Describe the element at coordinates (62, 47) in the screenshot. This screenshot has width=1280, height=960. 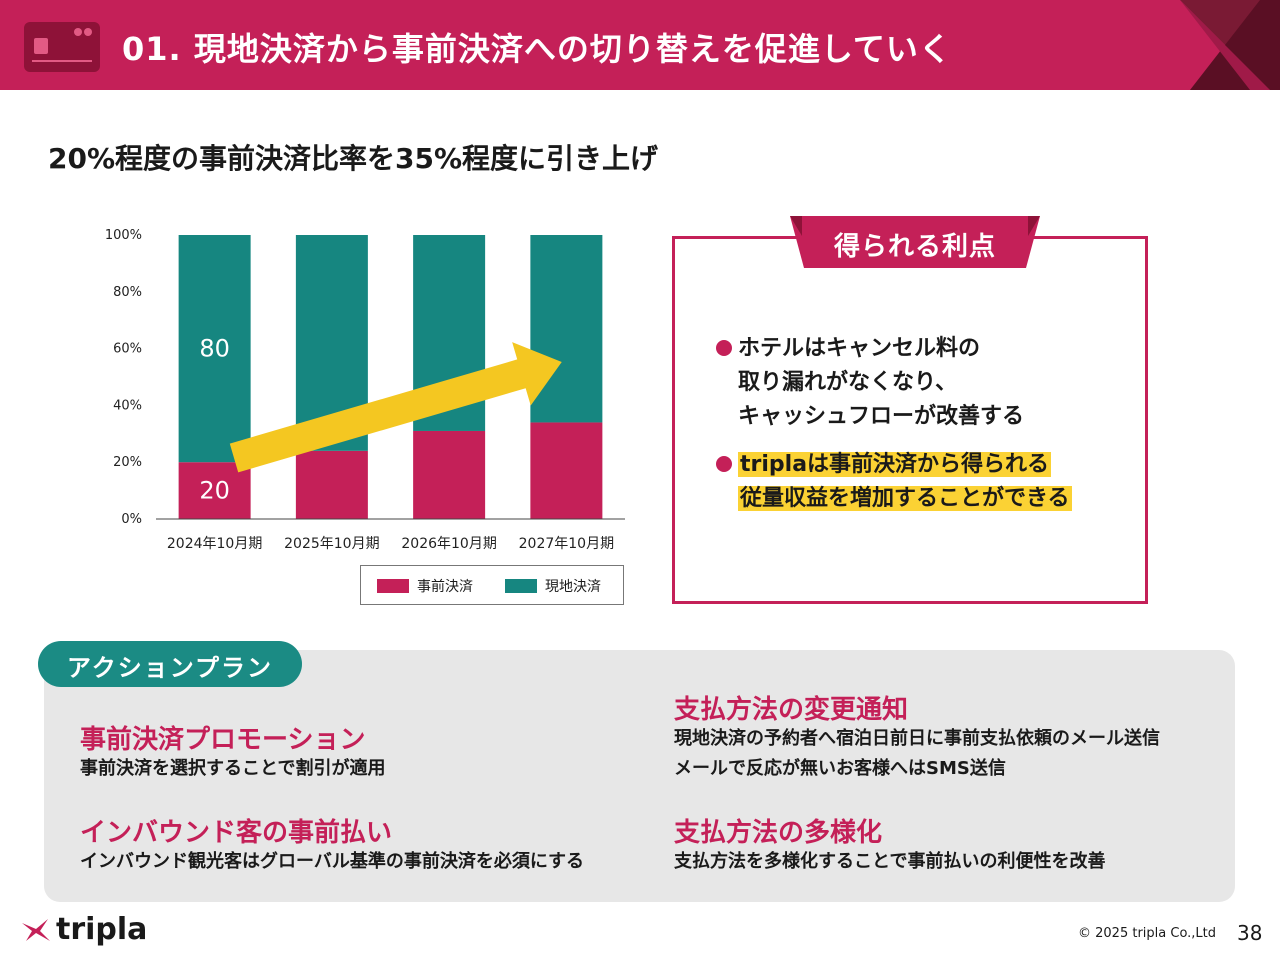
I see `credit-card-icon` at that location.